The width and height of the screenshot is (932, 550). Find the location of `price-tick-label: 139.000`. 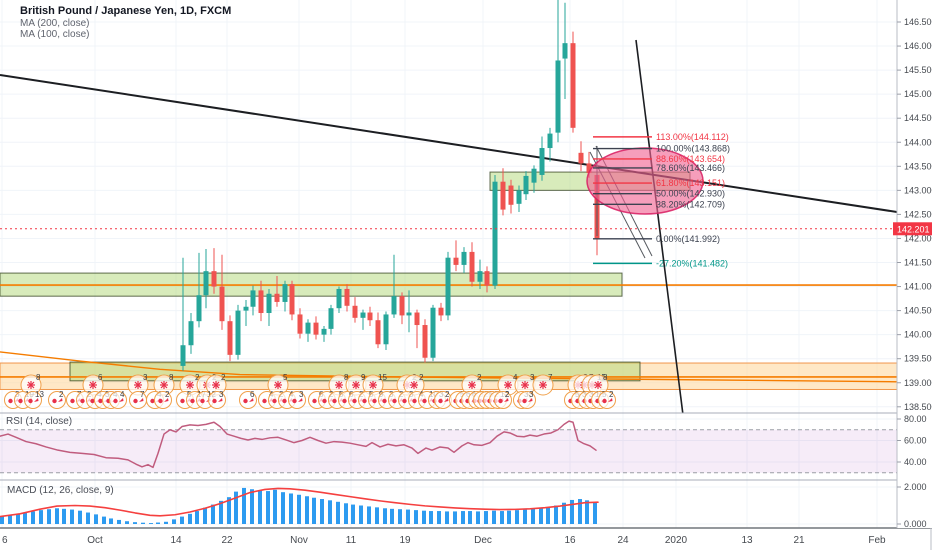

price-tick-label: 139.000 is located at coordinates (918, 383).